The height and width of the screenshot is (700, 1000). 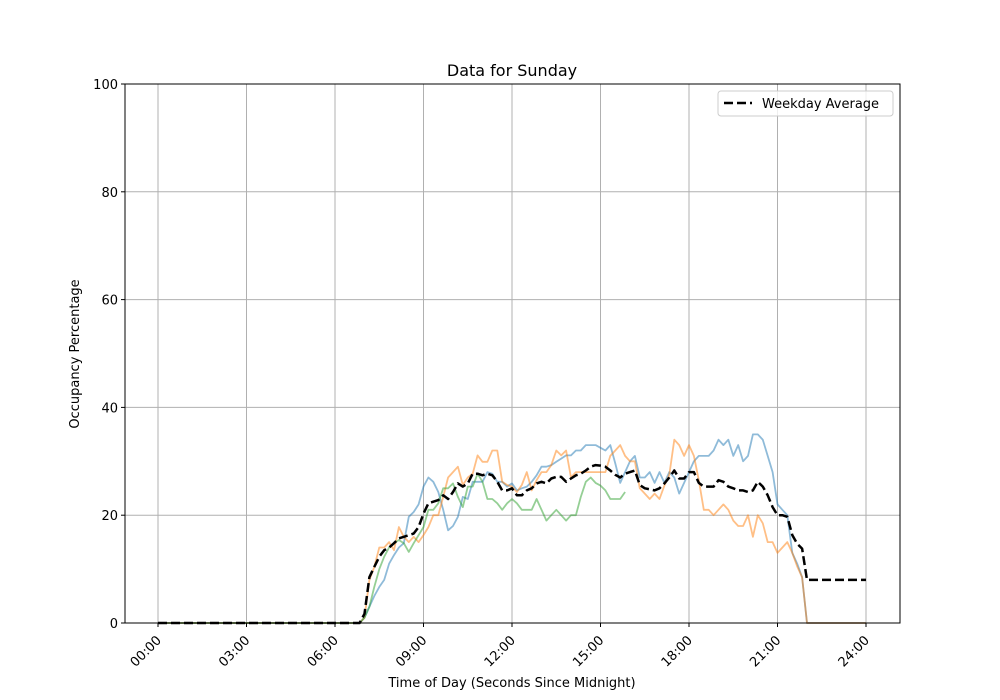 What do you see at coordinates (512, 70) in the screenshot?
I see `chart-title: Data for Sunday` at bounding box center [512, 70].